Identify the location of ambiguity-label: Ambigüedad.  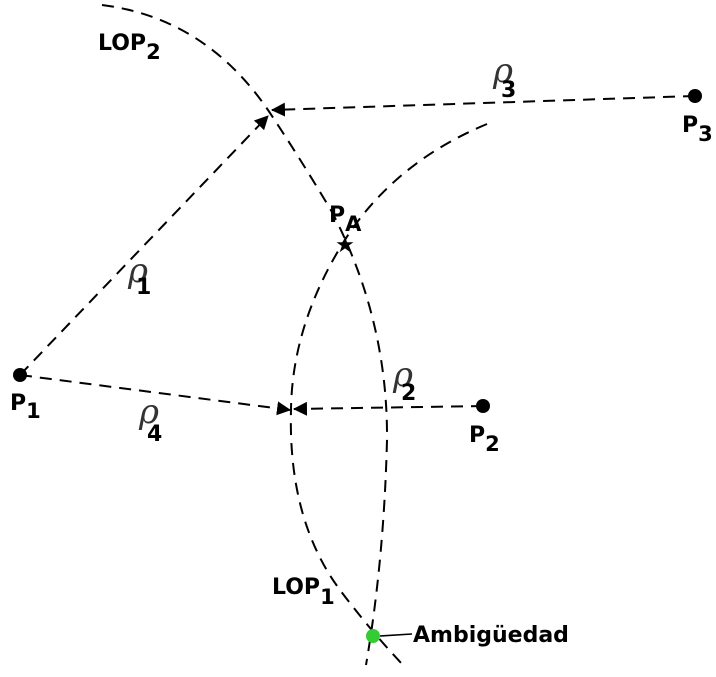
(491, 635).